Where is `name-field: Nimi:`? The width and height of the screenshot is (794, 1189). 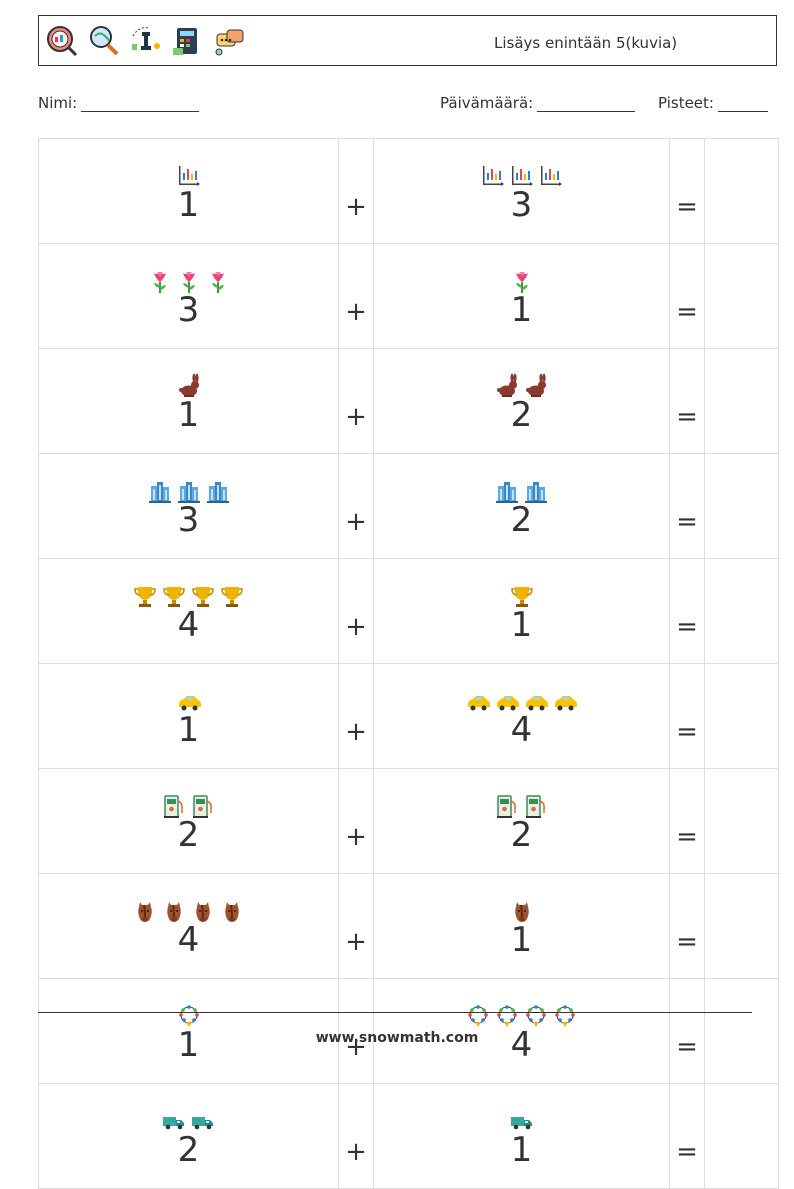 name-field: Nimi: is located at coordinates (119, 103).